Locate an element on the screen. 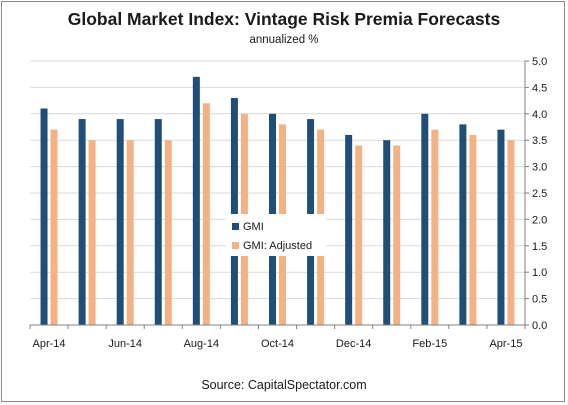 This screenshot has width=568, height=405. x-tick-label: Apr-15 is located at coordinates (505, 344).